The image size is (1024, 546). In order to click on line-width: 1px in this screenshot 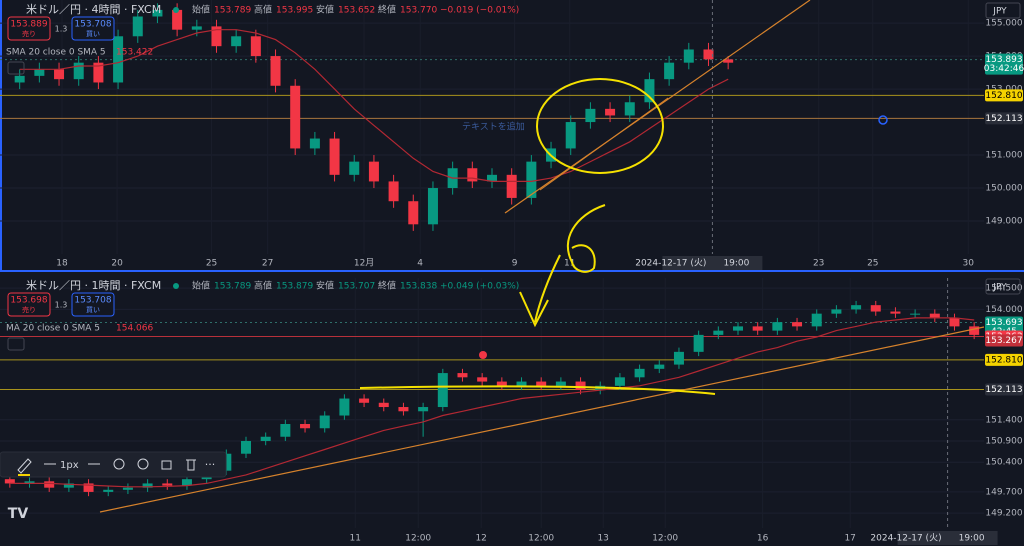, I will do `click(69, 465)`.